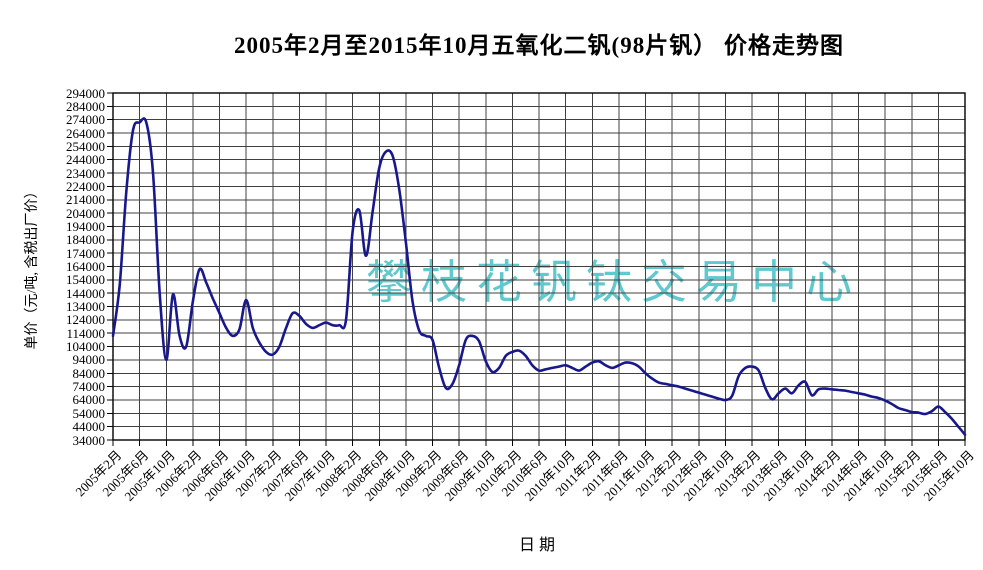 This screenshot has width=983, height=570. Describe the element at coordinates (85, 280) in the screenshot. I see `y-tick-label: 154000` at that location.